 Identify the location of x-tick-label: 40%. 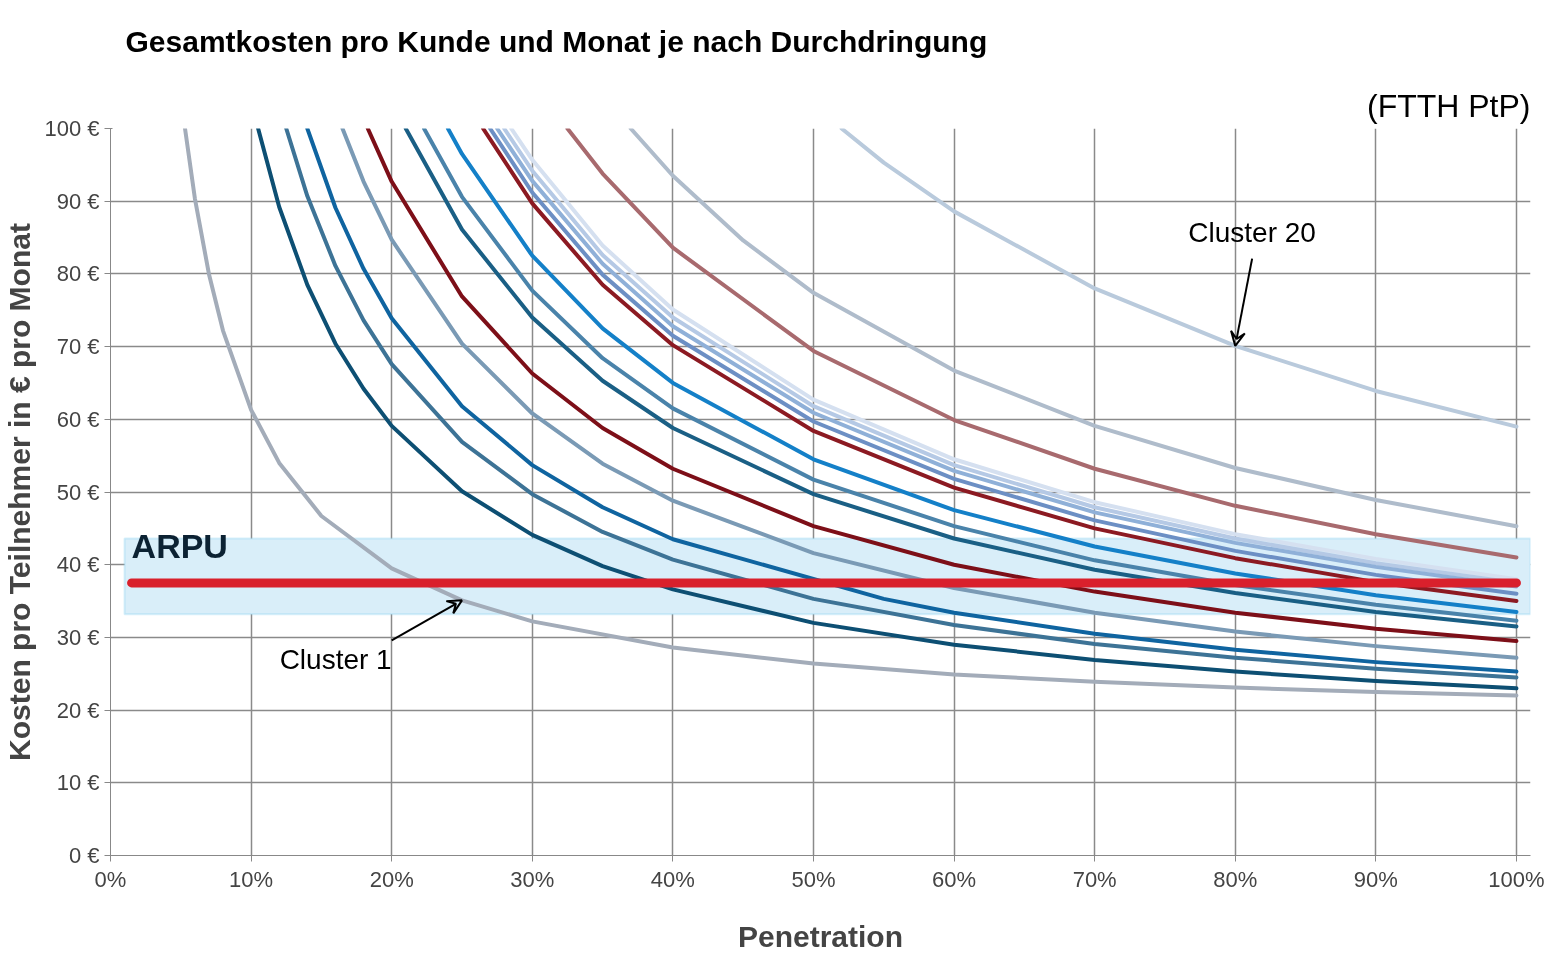
(672, 879).